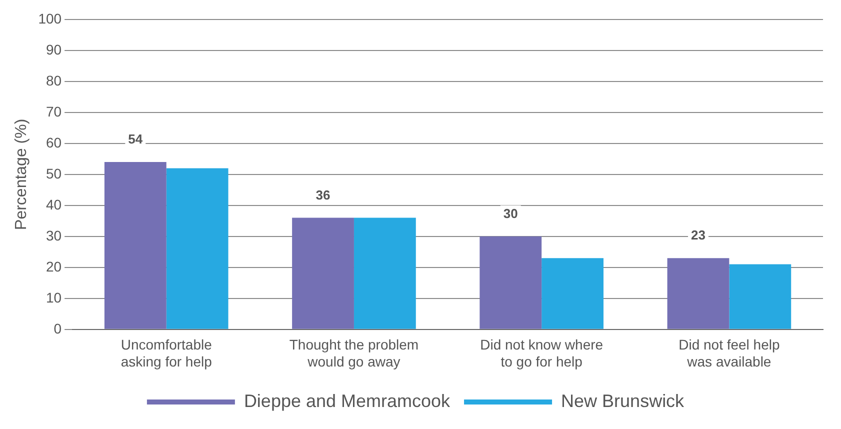 The image size is (841, 429). Describe the element at coordinates (354, 353) in the screenshot. I see `x-tick-label: Thought the problem would go away` at that location.